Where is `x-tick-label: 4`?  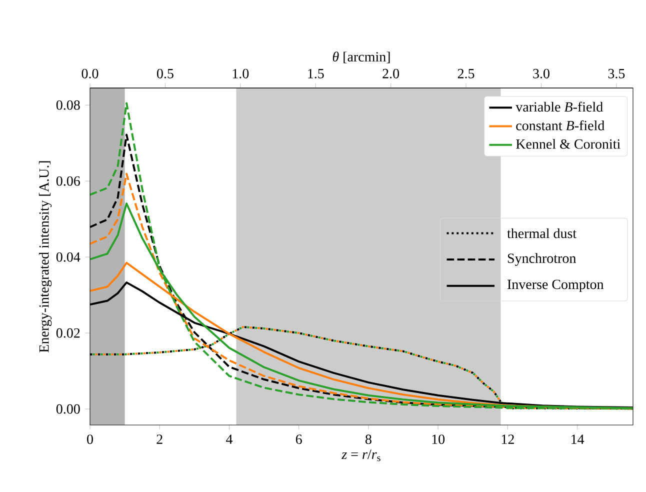 x-tick-label: 4 is located at coordinates (229, 439).